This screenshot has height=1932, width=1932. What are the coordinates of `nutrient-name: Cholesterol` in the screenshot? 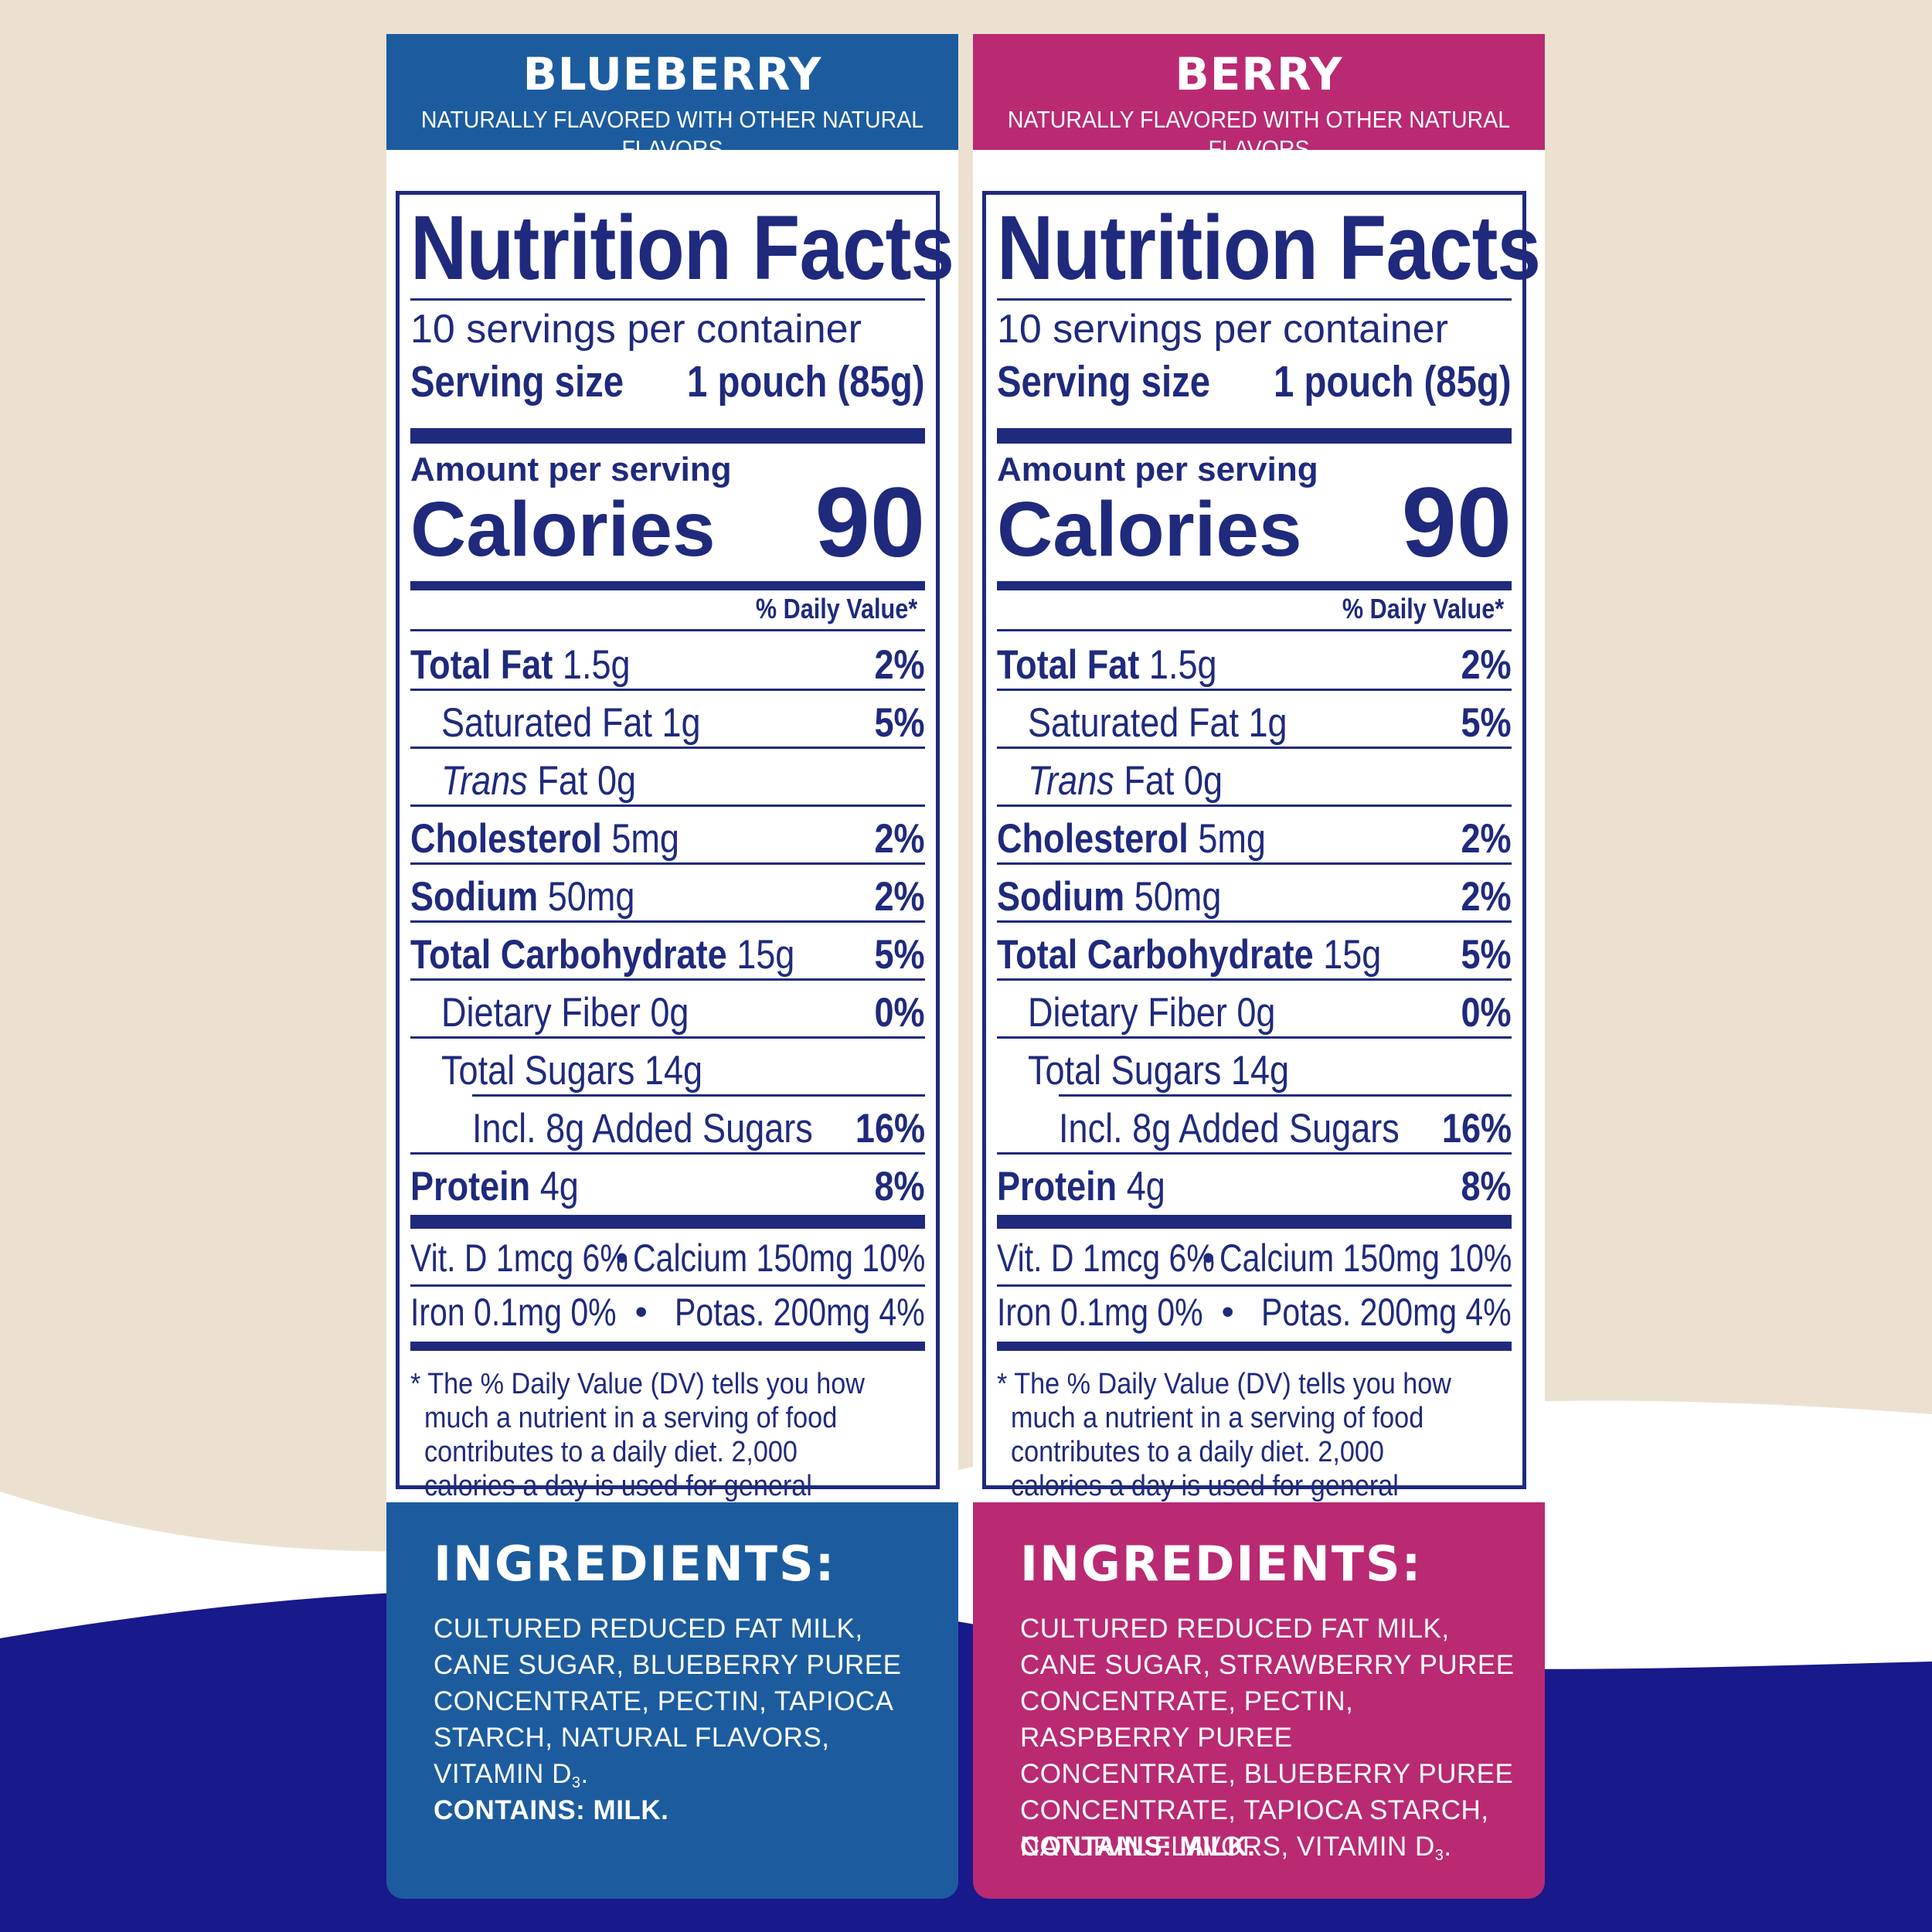 It's located at (1093, 839).